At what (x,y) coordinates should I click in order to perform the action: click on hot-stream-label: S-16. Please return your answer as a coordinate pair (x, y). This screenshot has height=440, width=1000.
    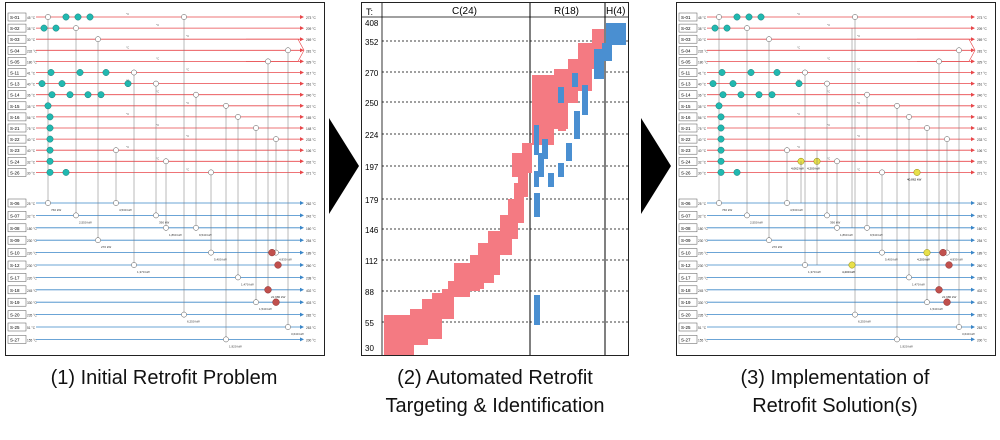
    Looking at the image, I should click on (15, 117).